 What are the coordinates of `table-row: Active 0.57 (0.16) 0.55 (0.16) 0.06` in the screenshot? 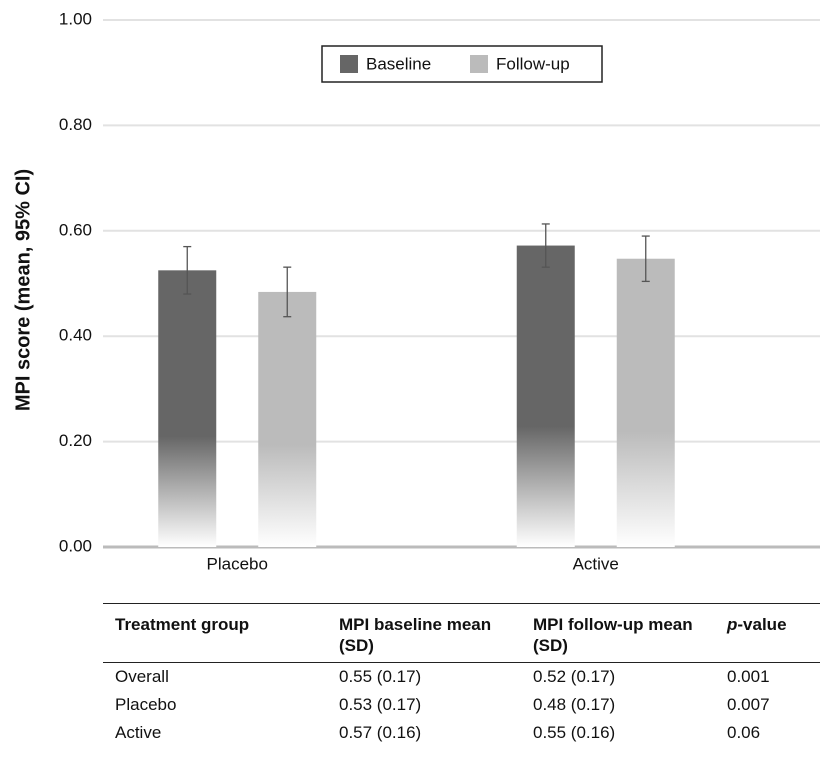 It's located at (461, 733).